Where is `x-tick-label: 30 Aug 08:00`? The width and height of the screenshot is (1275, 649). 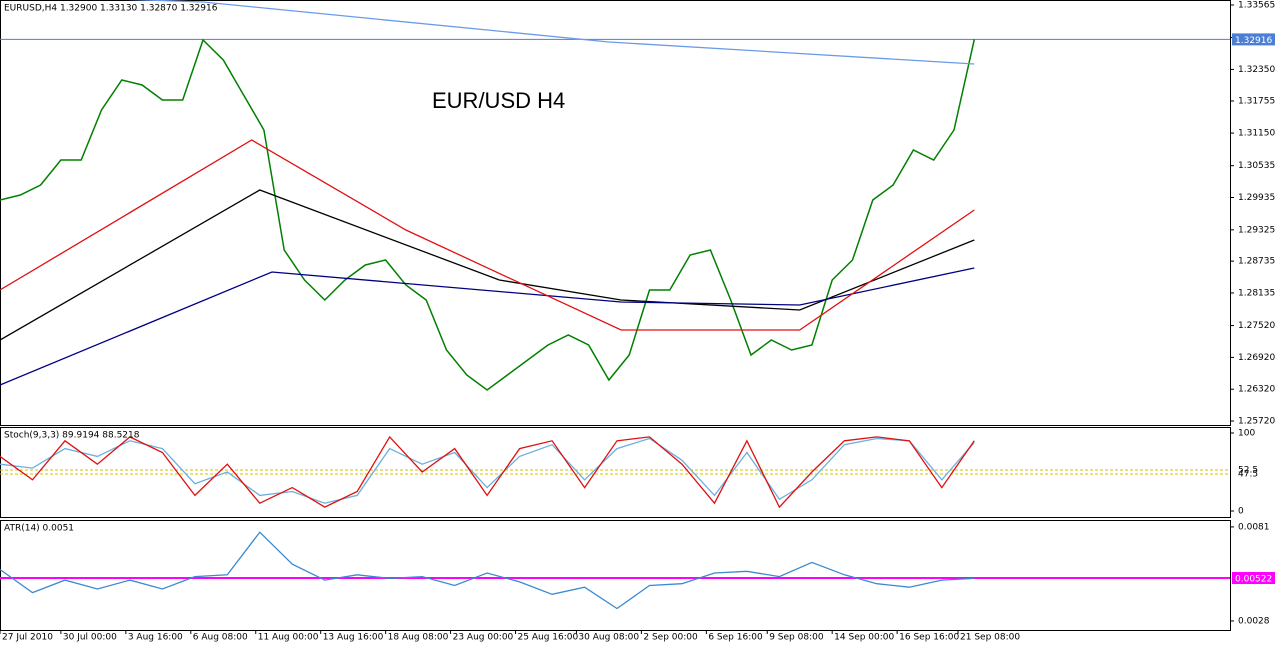
x-tick-label: 30 Aug 08:00 is located at coordinates (608, 638).